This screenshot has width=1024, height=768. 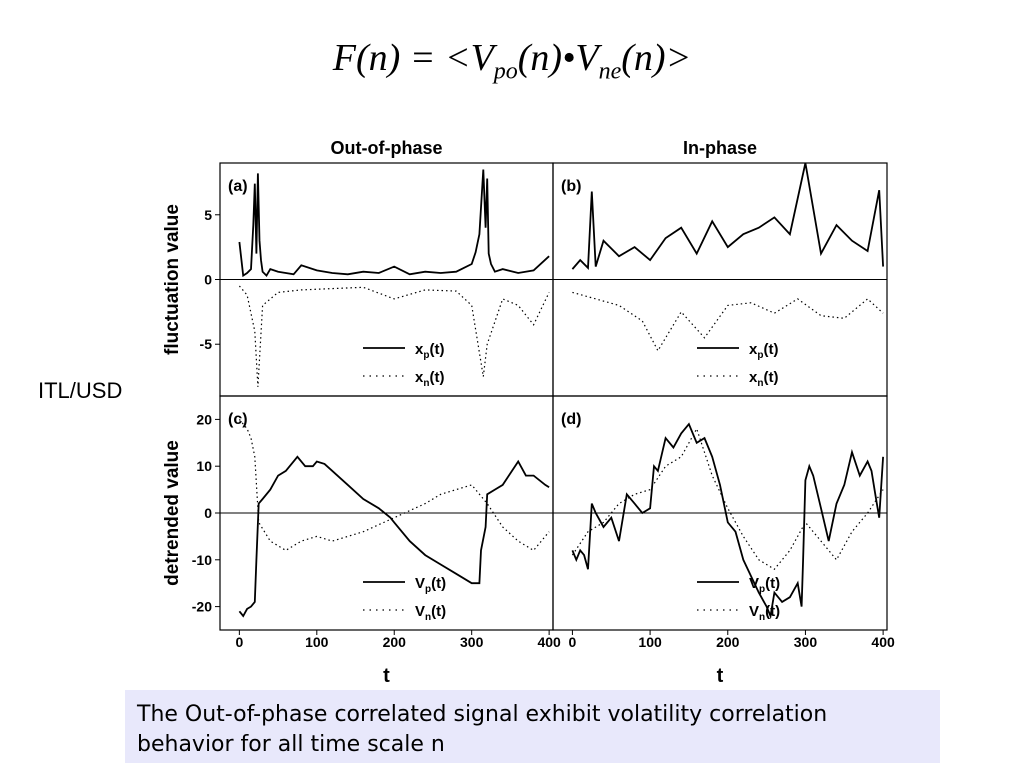 What do you see at coordinates (208, 215) in the screenshot?
I see `y-tick-label: 5` at bounding box center [208, 215].